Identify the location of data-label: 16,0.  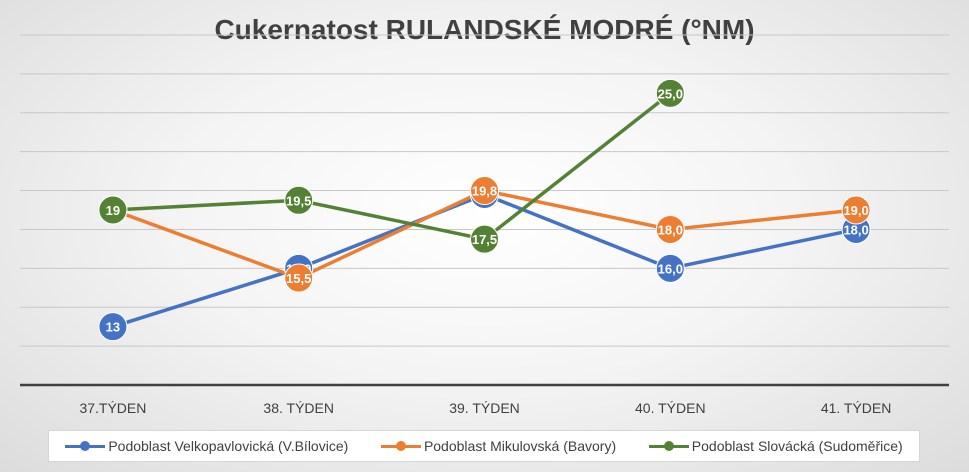
(670, 268).